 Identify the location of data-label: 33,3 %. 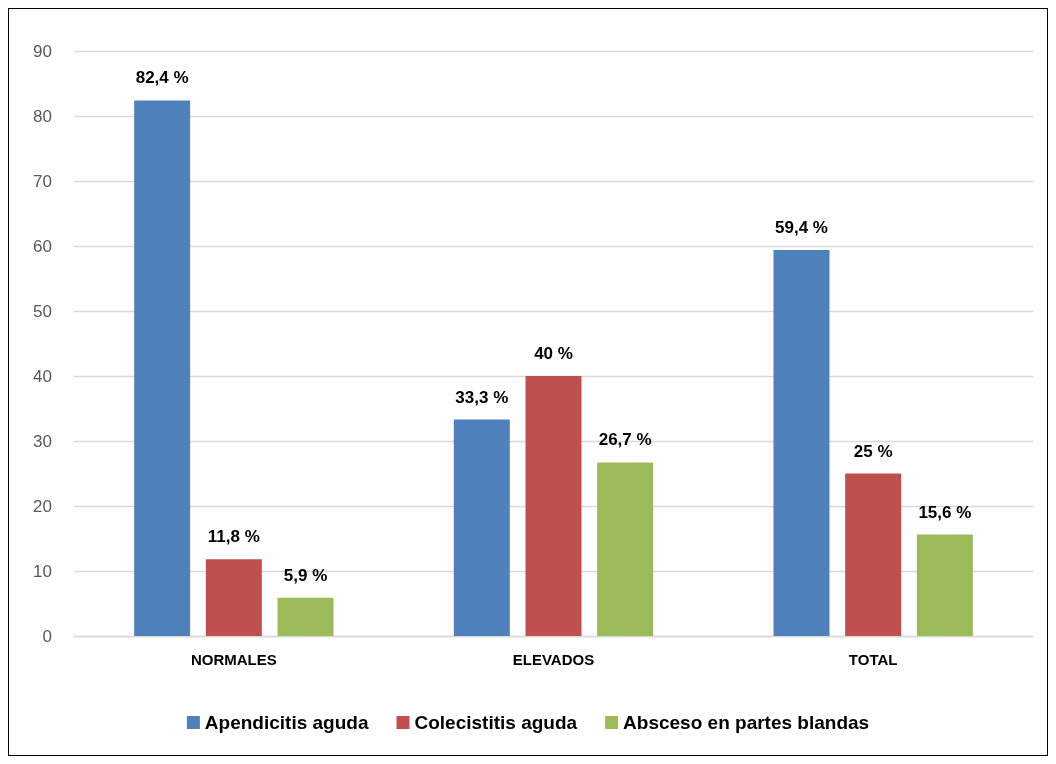
(482, 397).